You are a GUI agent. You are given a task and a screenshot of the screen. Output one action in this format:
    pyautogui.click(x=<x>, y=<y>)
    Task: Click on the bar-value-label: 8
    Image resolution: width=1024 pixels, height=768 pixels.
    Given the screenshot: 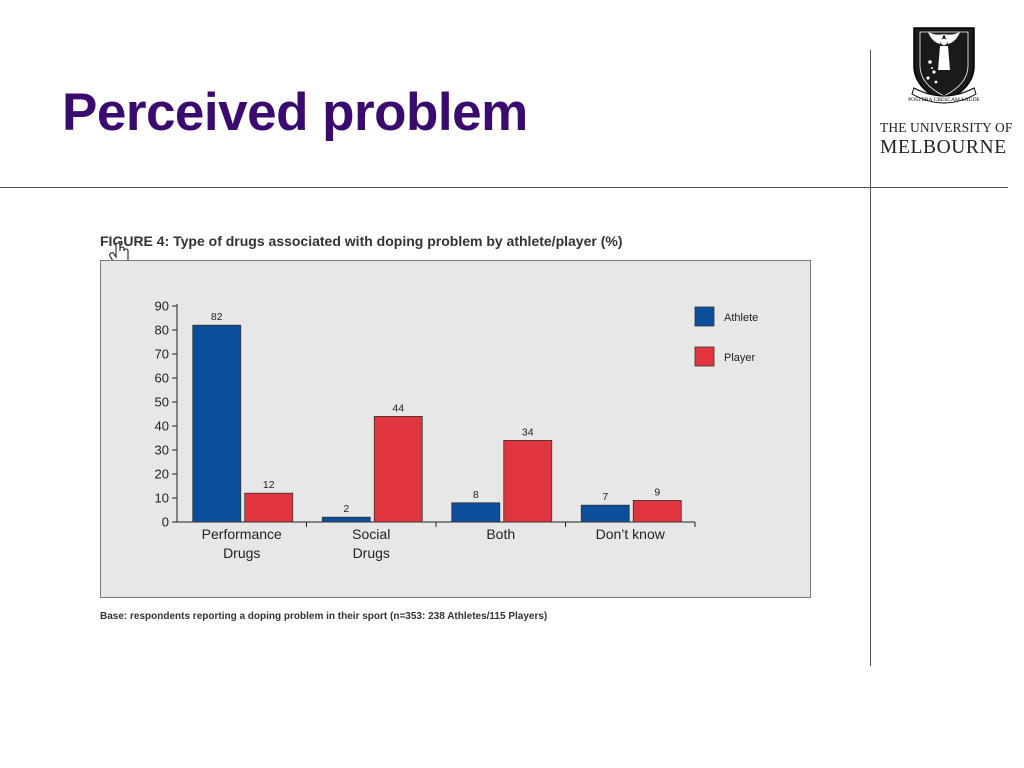 What is the action you would take?
    pyautogui.click(x=476, y=495)
    